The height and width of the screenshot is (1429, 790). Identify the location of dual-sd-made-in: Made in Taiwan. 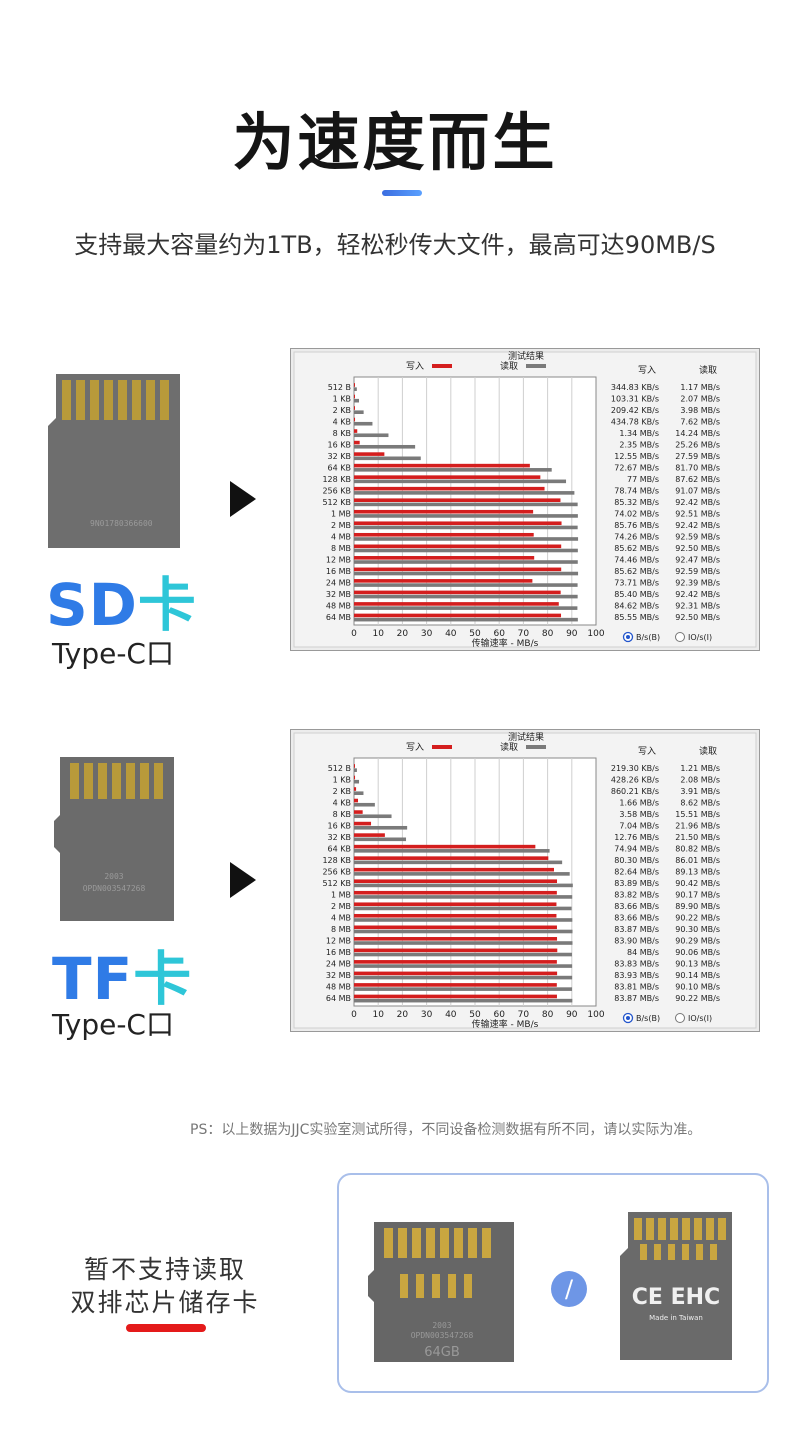
(676, 1318).